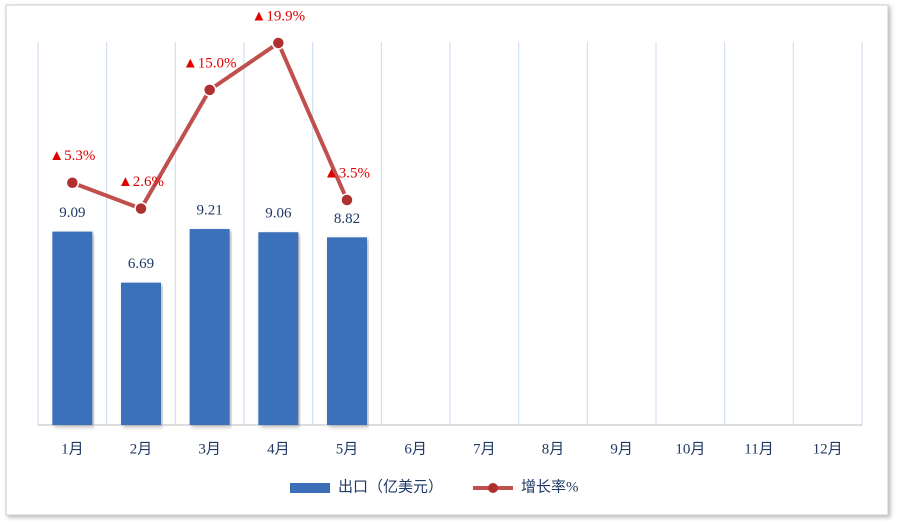  Describe the element at coordinates (828, 449) in the screenshot. I see `x-tick-label: 12月` at that location.